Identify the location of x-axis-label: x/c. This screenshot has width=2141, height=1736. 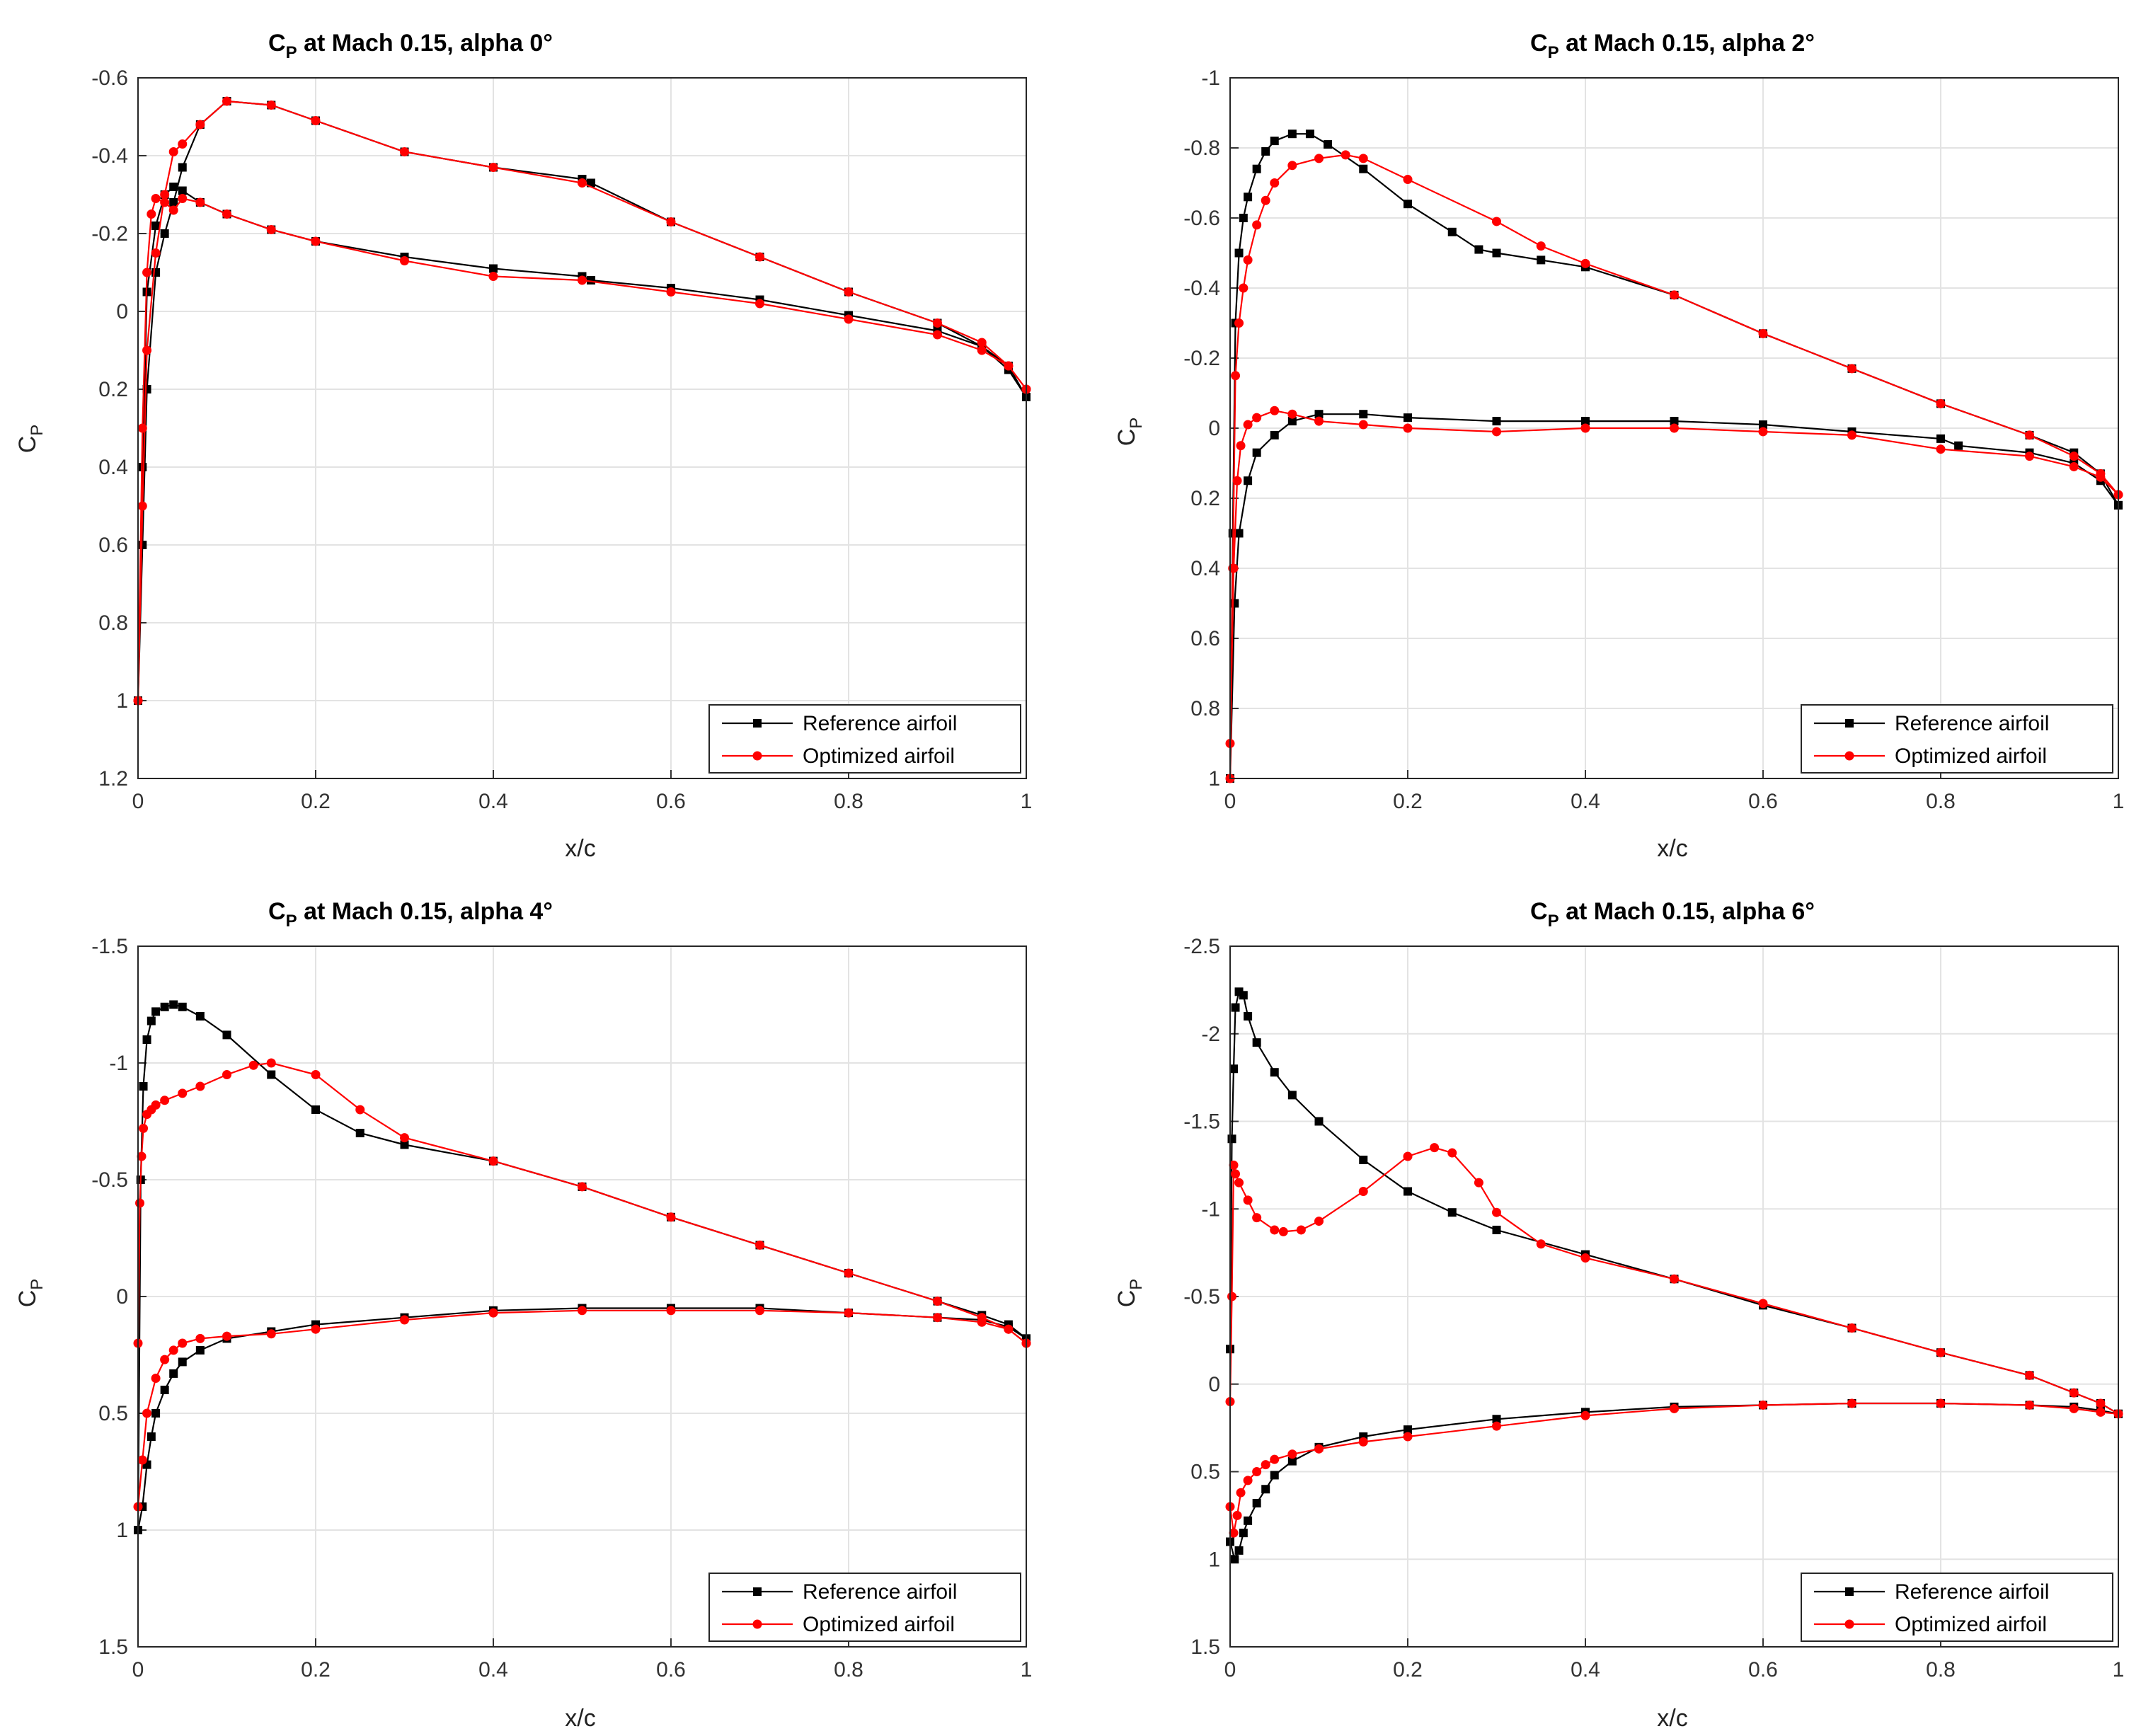
(1672, 1719).